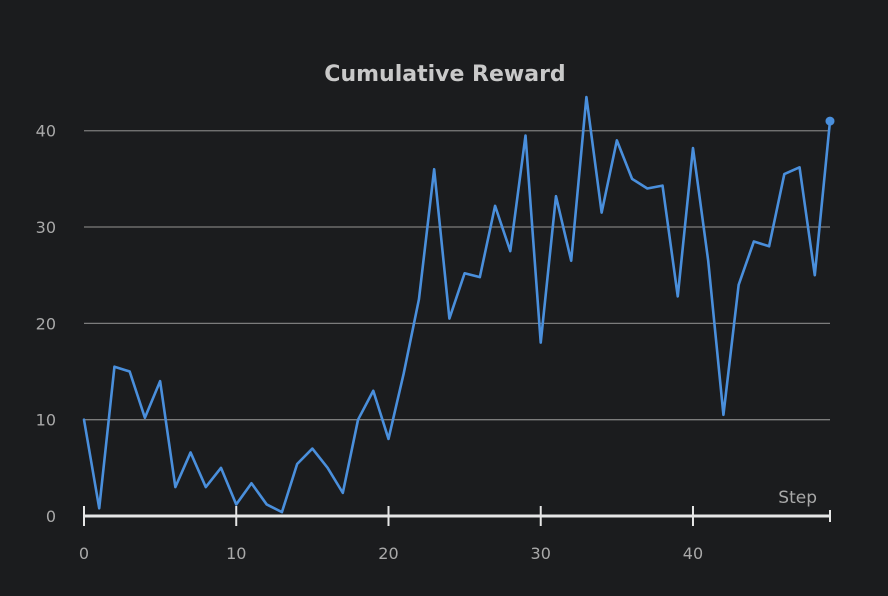 This screenshot has width=888, height=596. What do you see at coordinates (541, 553) in the screenshot?
I see `x-tick-label: 30` at bounding box center [541, 553].